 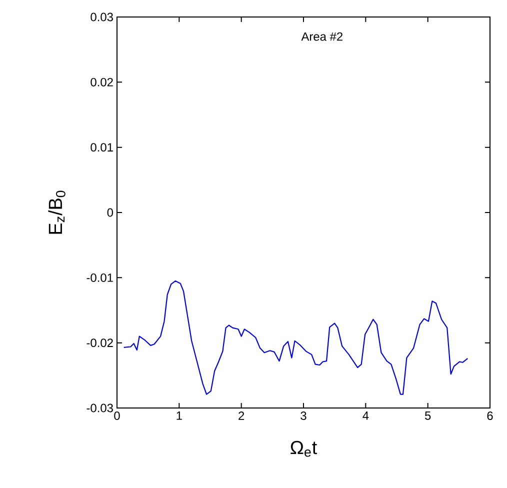 I want to click on y-tick-label: 0.03, so click(x=101, y=17).